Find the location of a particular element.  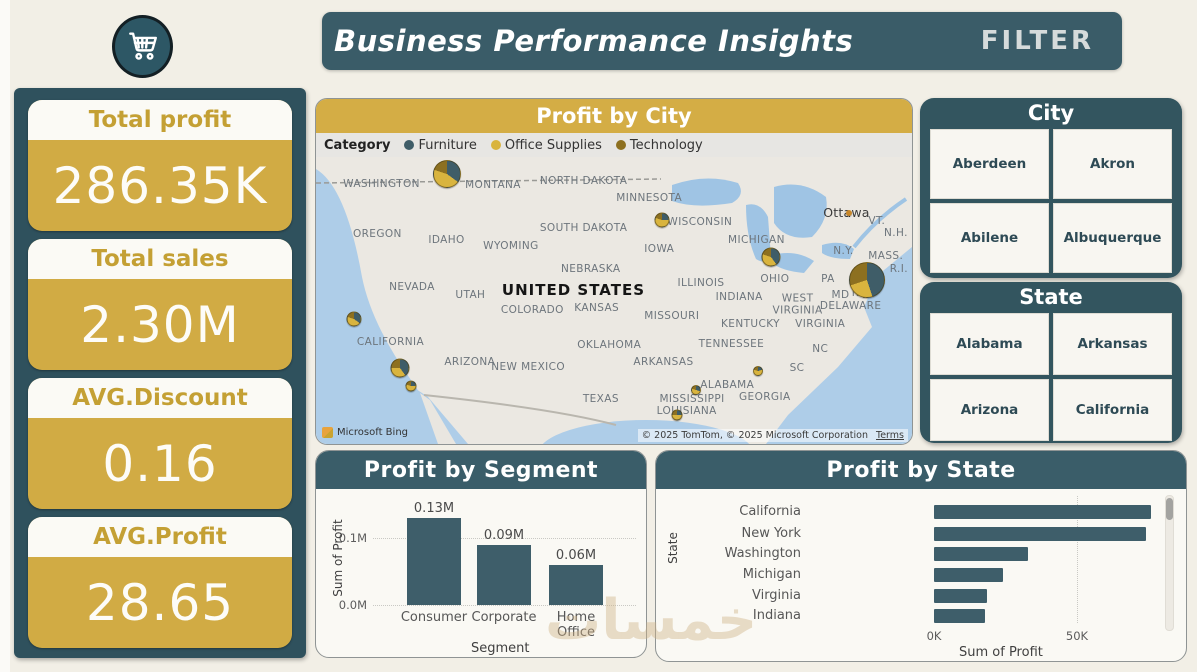

legend-item-label: Technology is located at coordinates (666, 145).